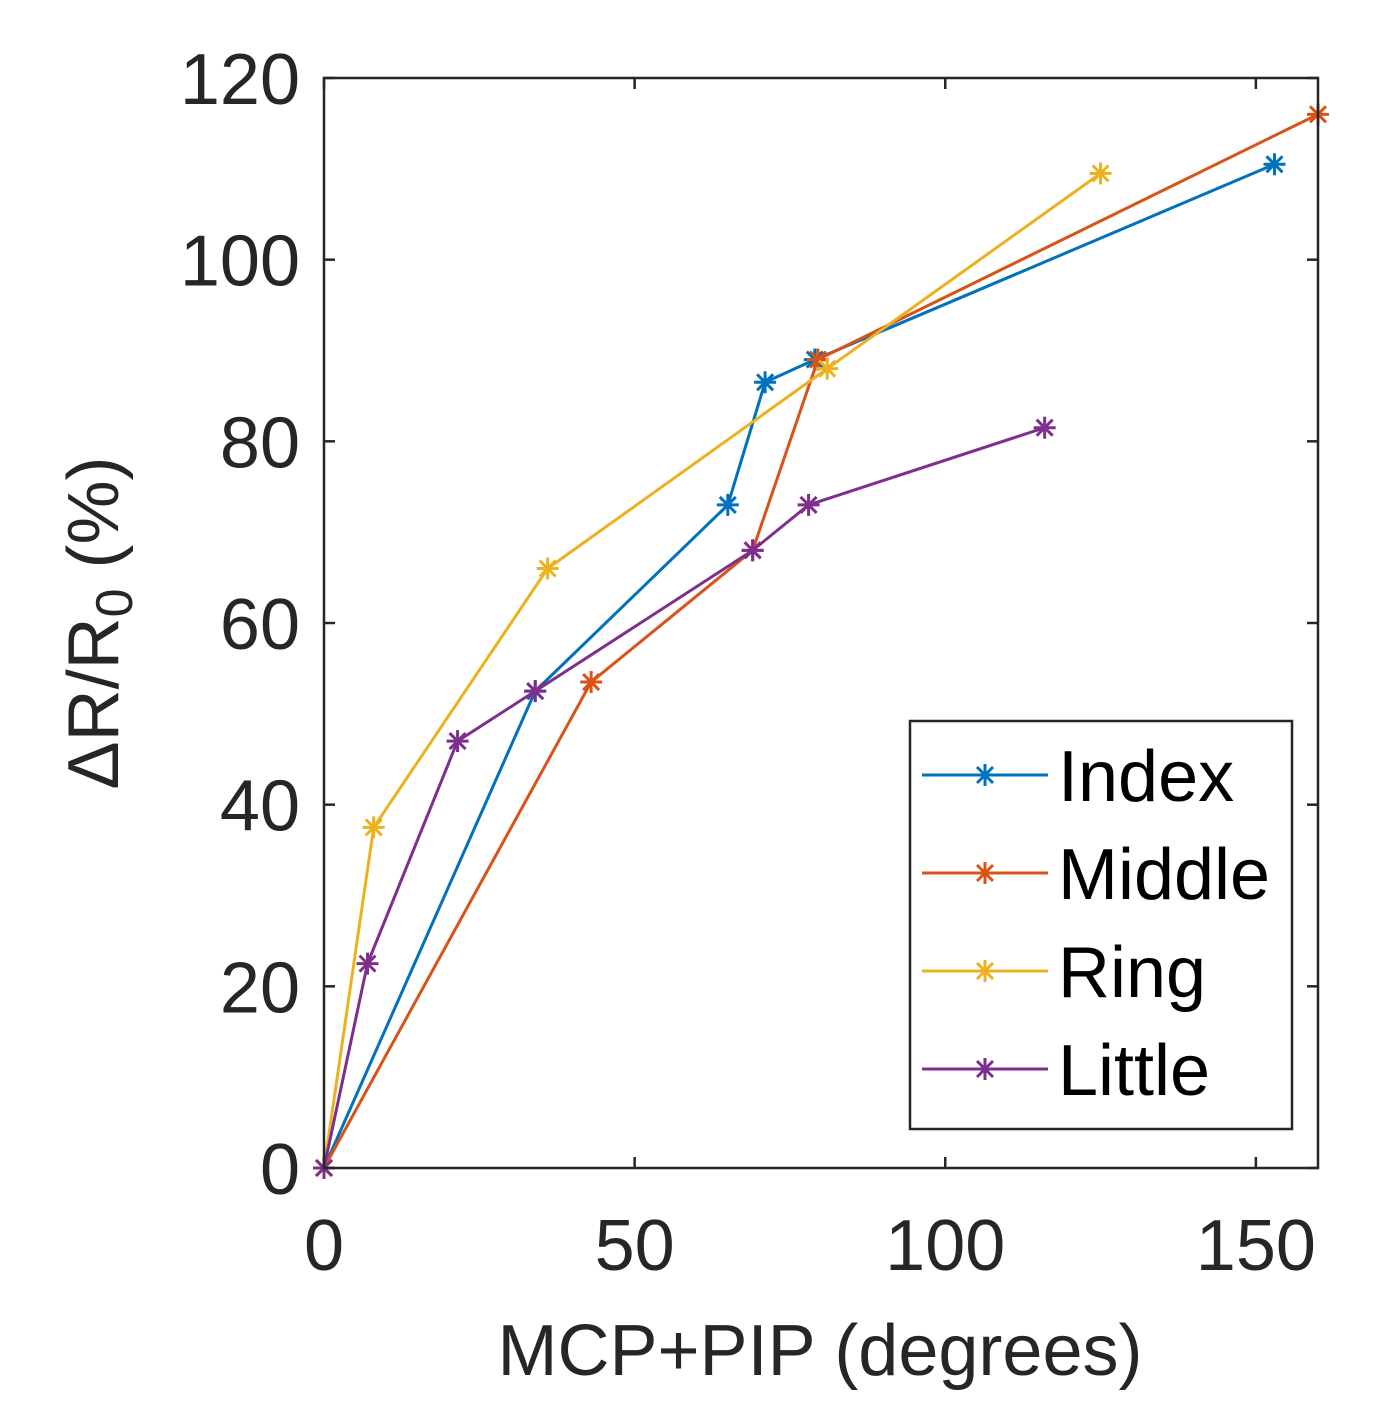 Image resolution: width=1384 pixels, height=1410 pixels. I want to click on legend-item-middle: Middle, so click(1096, 875).